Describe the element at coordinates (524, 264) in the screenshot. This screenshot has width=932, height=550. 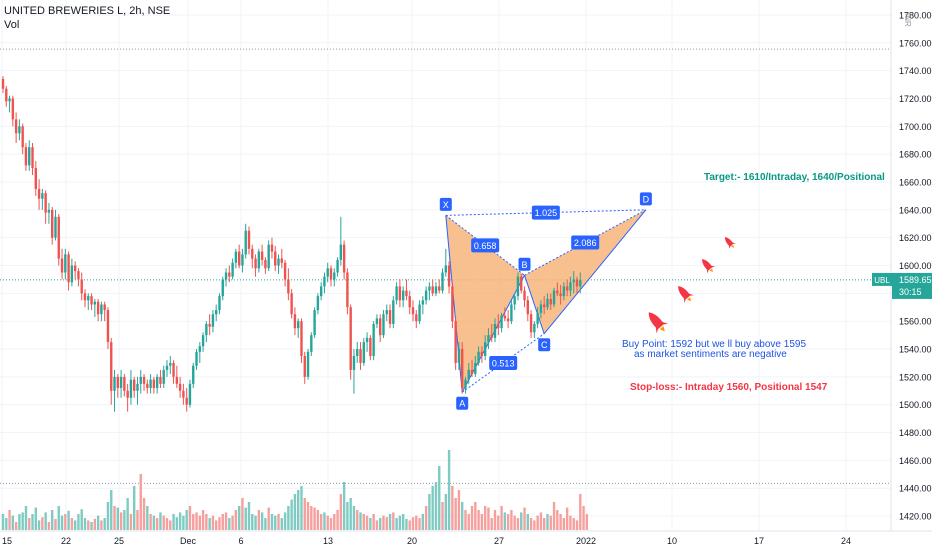
I see `point-badge-b` at that location.